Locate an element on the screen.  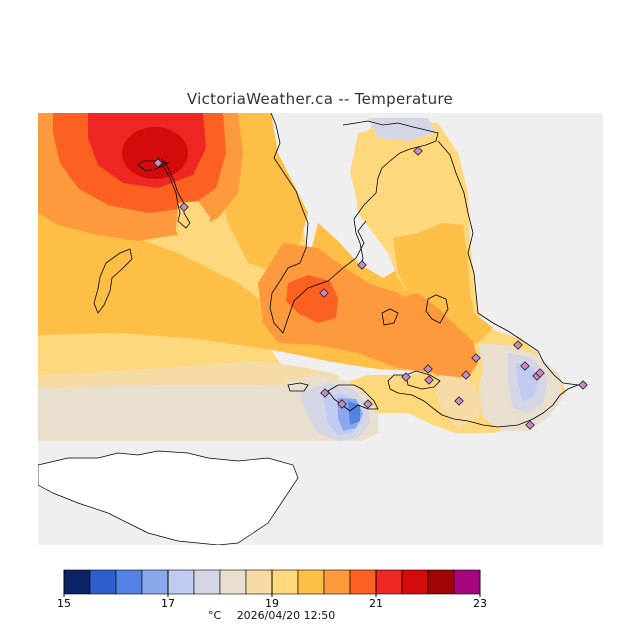
field-cream is located at coordinates (193, 406).